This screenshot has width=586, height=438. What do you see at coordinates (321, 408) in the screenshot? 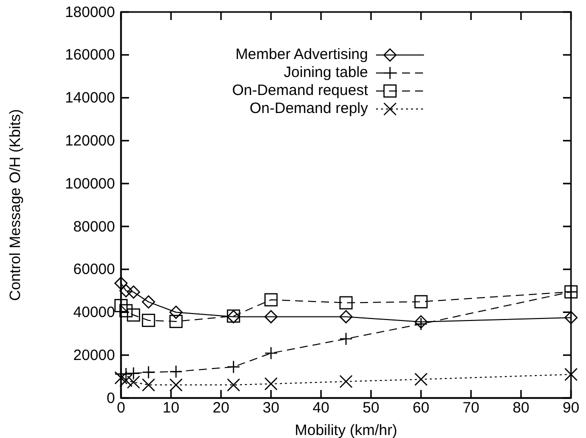
I see `x-tick-label: 40` at bounding box center [321, 408].